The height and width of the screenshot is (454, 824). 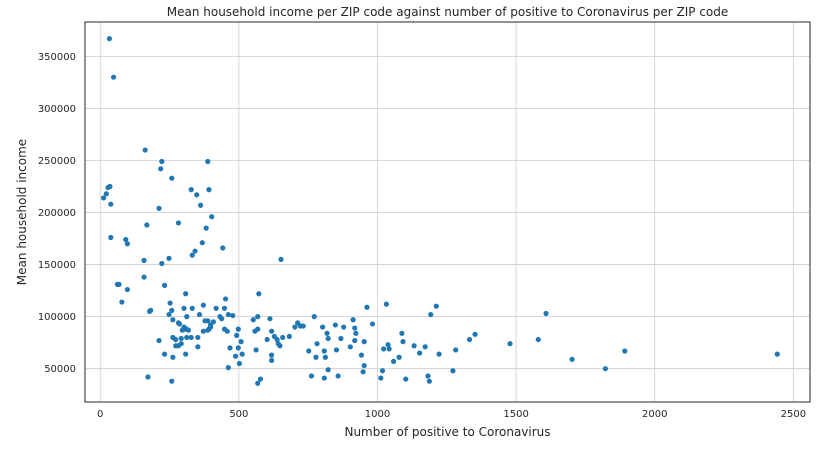 I want to click on x-tick-label: 500, so click(x=238, y=414).